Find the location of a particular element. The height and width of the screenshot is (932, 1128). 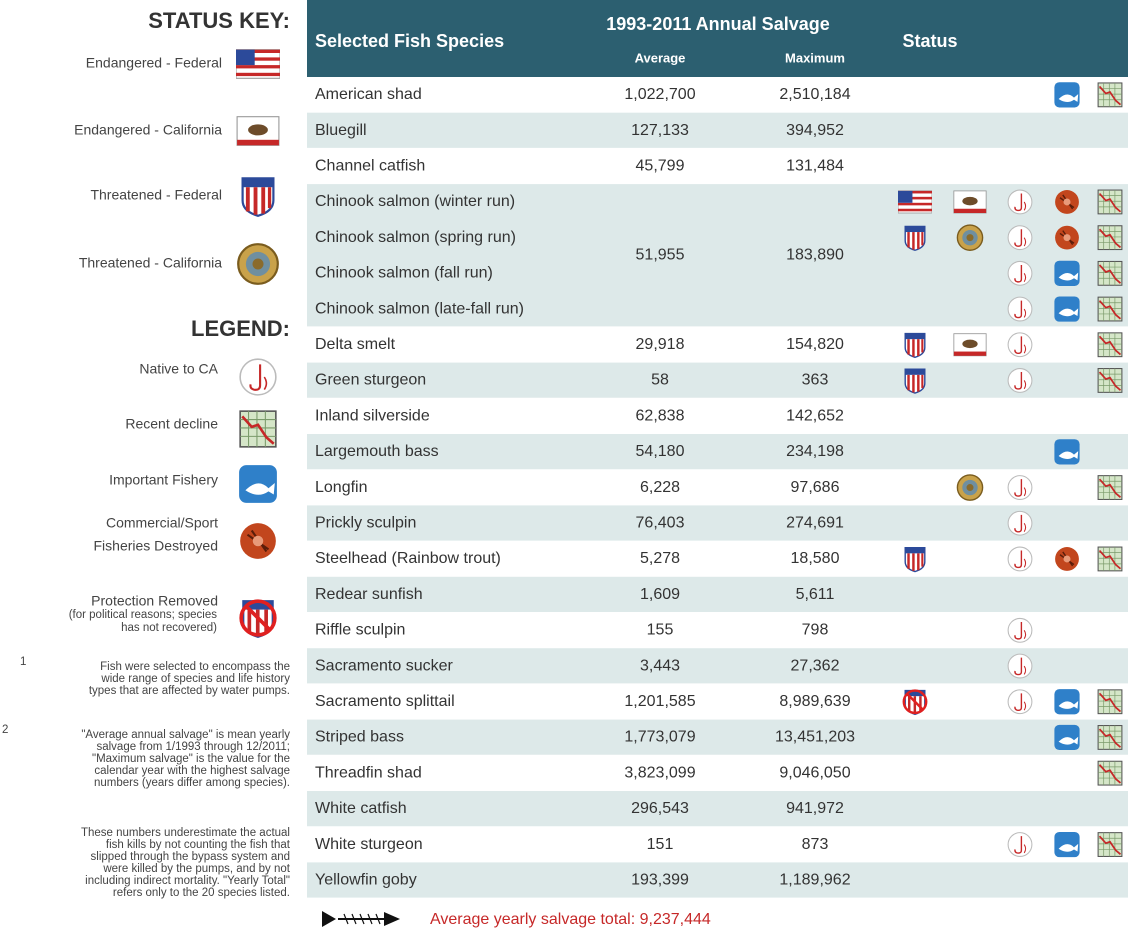

total: Average yearly salvage total: 9,237,444 is located at coordinates (570, 919).